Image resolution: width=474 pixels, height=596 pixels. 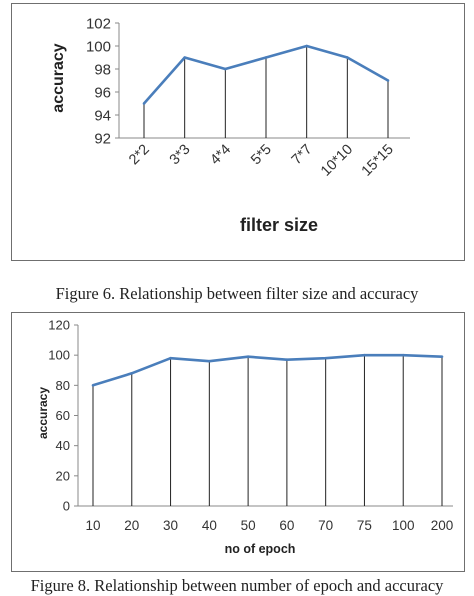 I want to click on y-tick-label: 20, so click(x=63, y=475).